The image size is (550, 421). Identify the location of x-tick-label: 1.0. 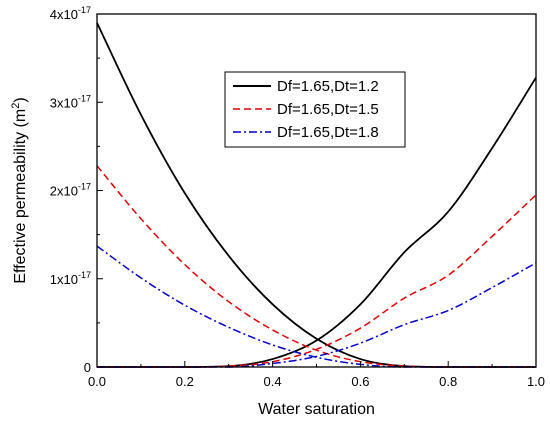
(536, 381).